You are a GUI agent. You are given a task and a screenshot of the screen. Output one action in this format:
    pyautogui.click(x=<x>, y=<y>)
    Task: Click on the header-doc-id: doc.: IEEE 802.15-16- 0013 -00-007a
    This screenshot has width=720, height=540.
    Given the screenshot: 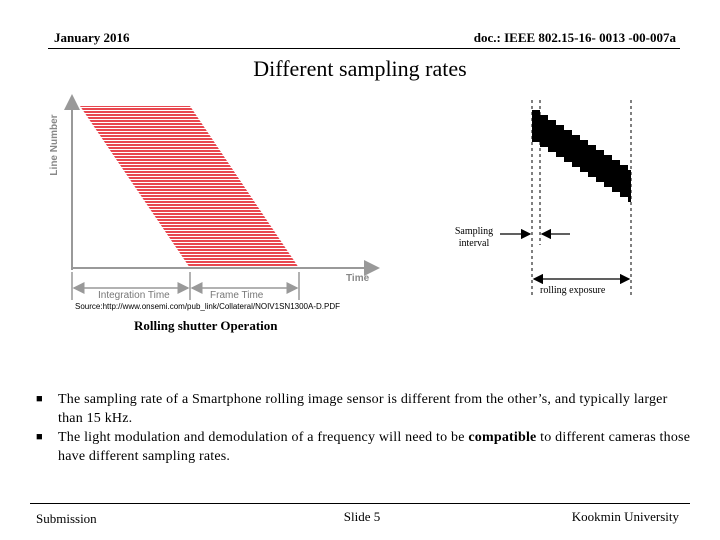 What is the action you would take?
    pyautogui.click(x=574, y=37)
    